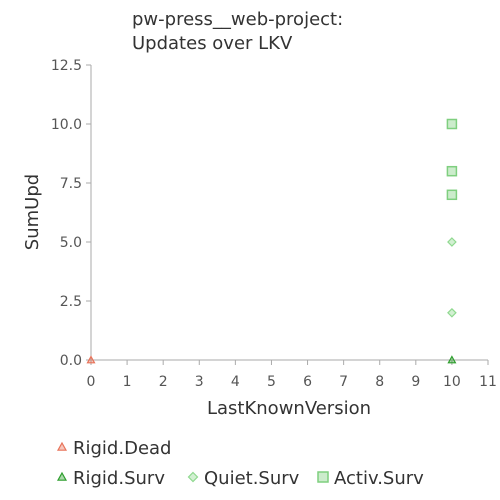 This screenshot has width=500, height=500. What do you see at coordinates (379, 478) in the screenshot?
I see `legend-label: Activ.Surv` at bounding box center [379, 478].